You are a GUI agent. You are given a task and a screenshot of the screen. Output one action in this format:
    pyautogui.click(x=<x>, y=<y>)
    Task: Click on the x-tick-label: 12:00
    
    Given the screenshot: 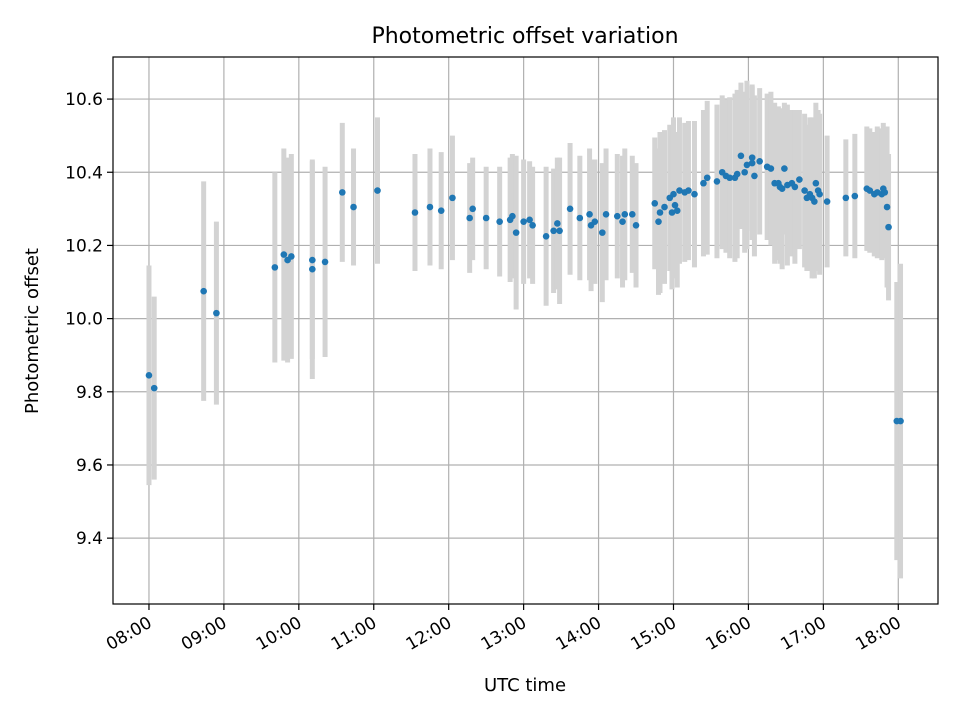 What is the action you would take?
    pyautogui.click(x=429, y=634)
    